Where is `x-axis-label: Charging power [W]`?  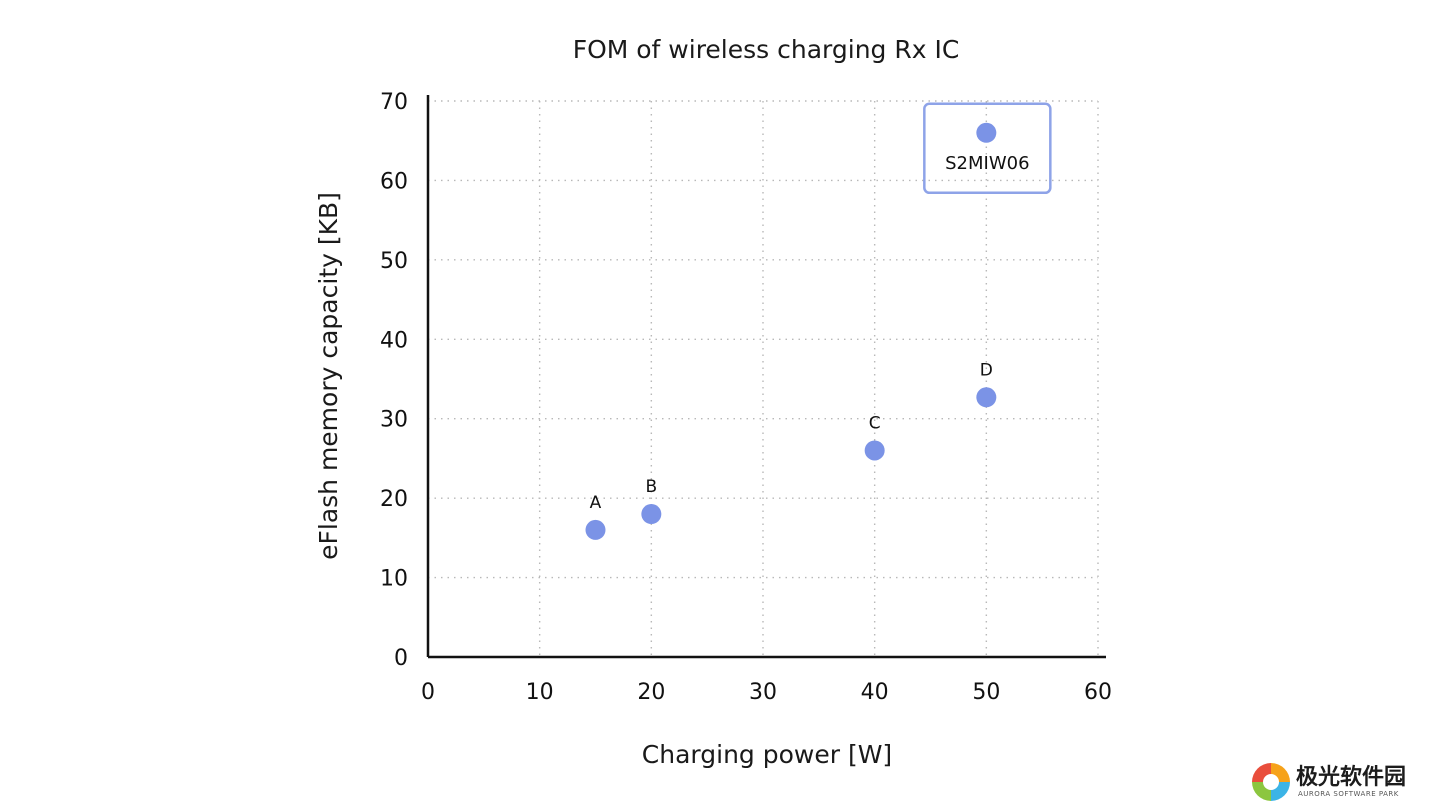 x-axis-label: Charging power [W] is located at coordinates (767, 754).